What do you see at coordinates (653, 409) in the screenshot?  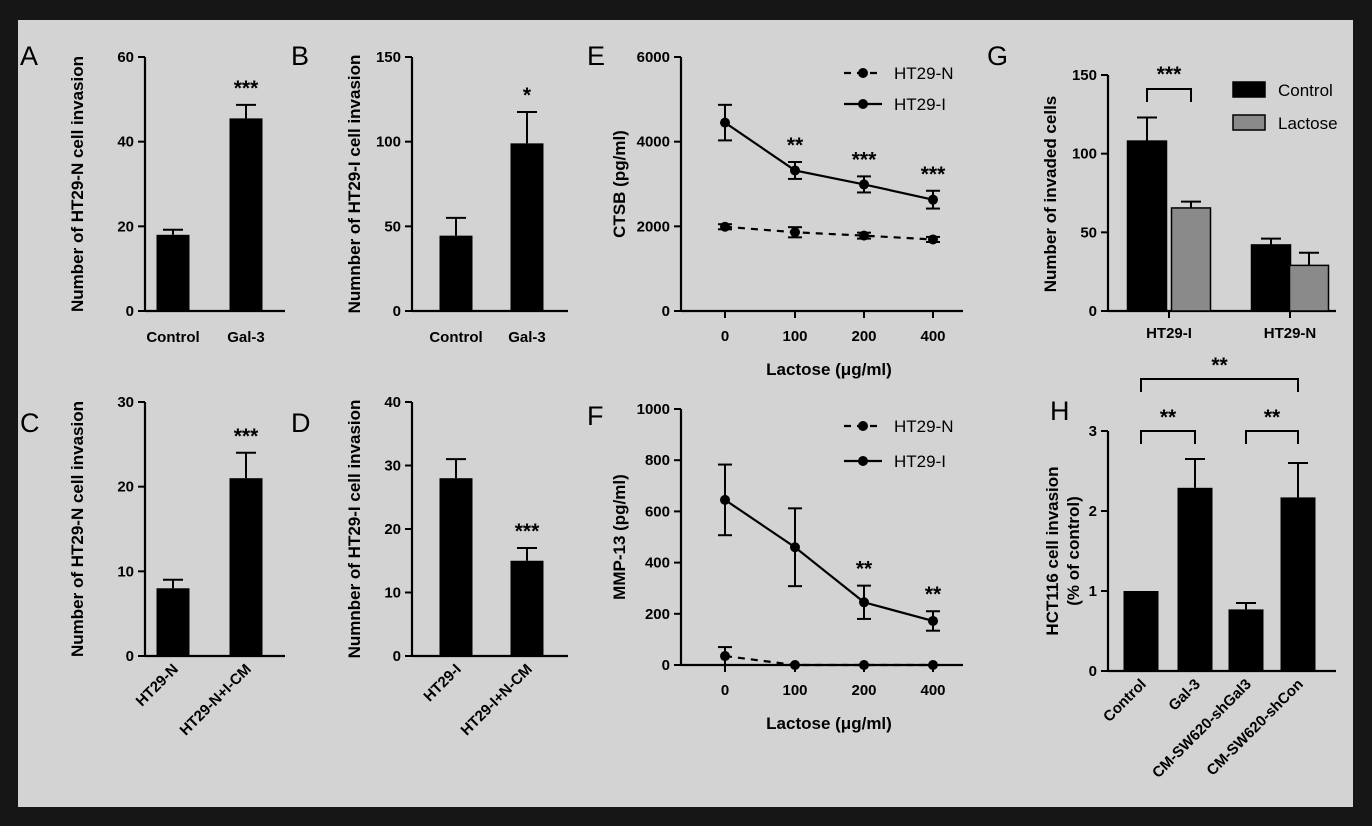 I see `y-tick-label: 1000` at bounding box center [653, 409].